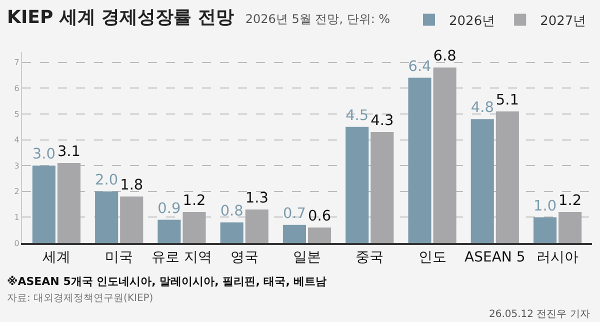 The height and width of the screenshot is (322, 600). Describe the element at coordinates (557, 258) in the screenshot. I see `x-tick-label: 러시아` at that location.